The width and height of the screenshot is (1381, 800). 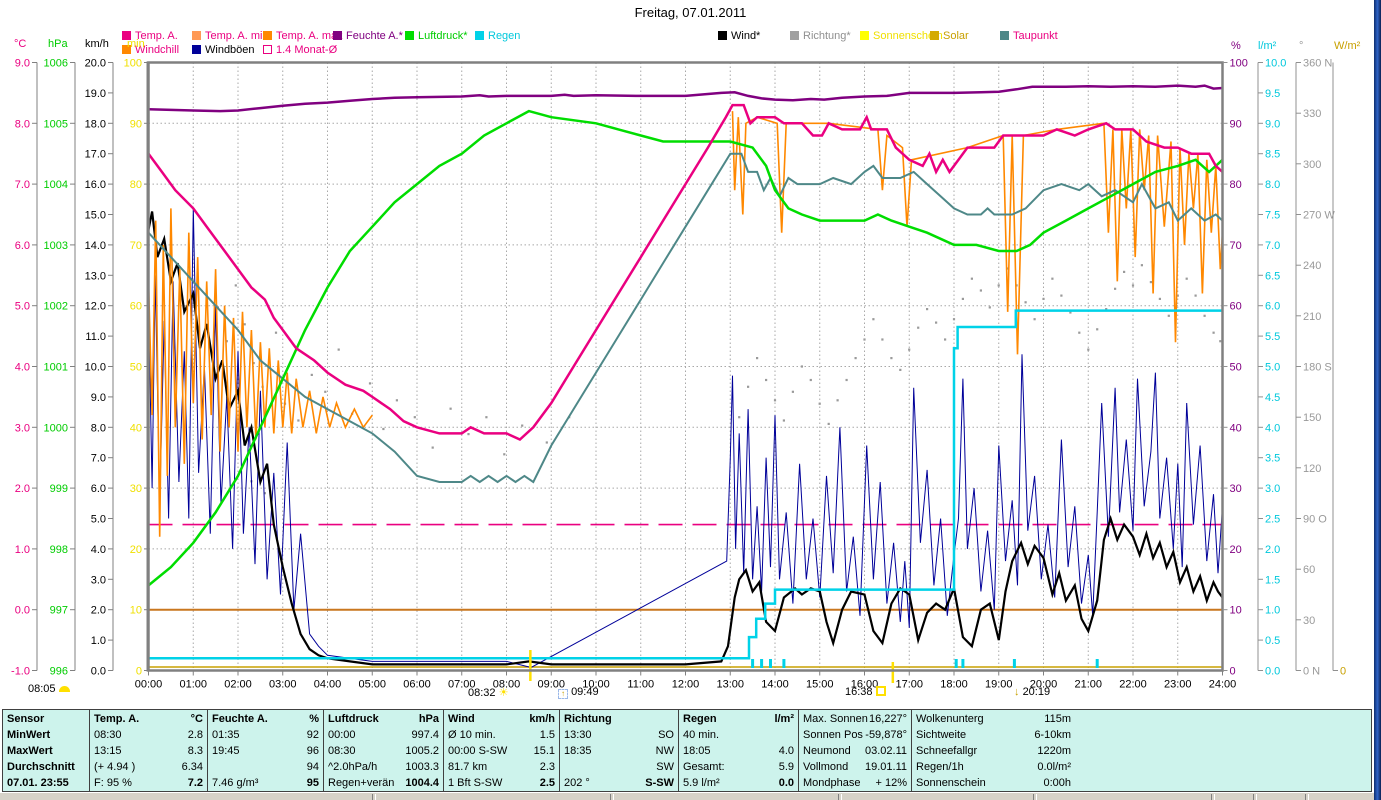 What do you see at coordinates (383, 751) in the screenshot?
I see `table-row: 08:30 1005.2` at bounding box center [383, 751].